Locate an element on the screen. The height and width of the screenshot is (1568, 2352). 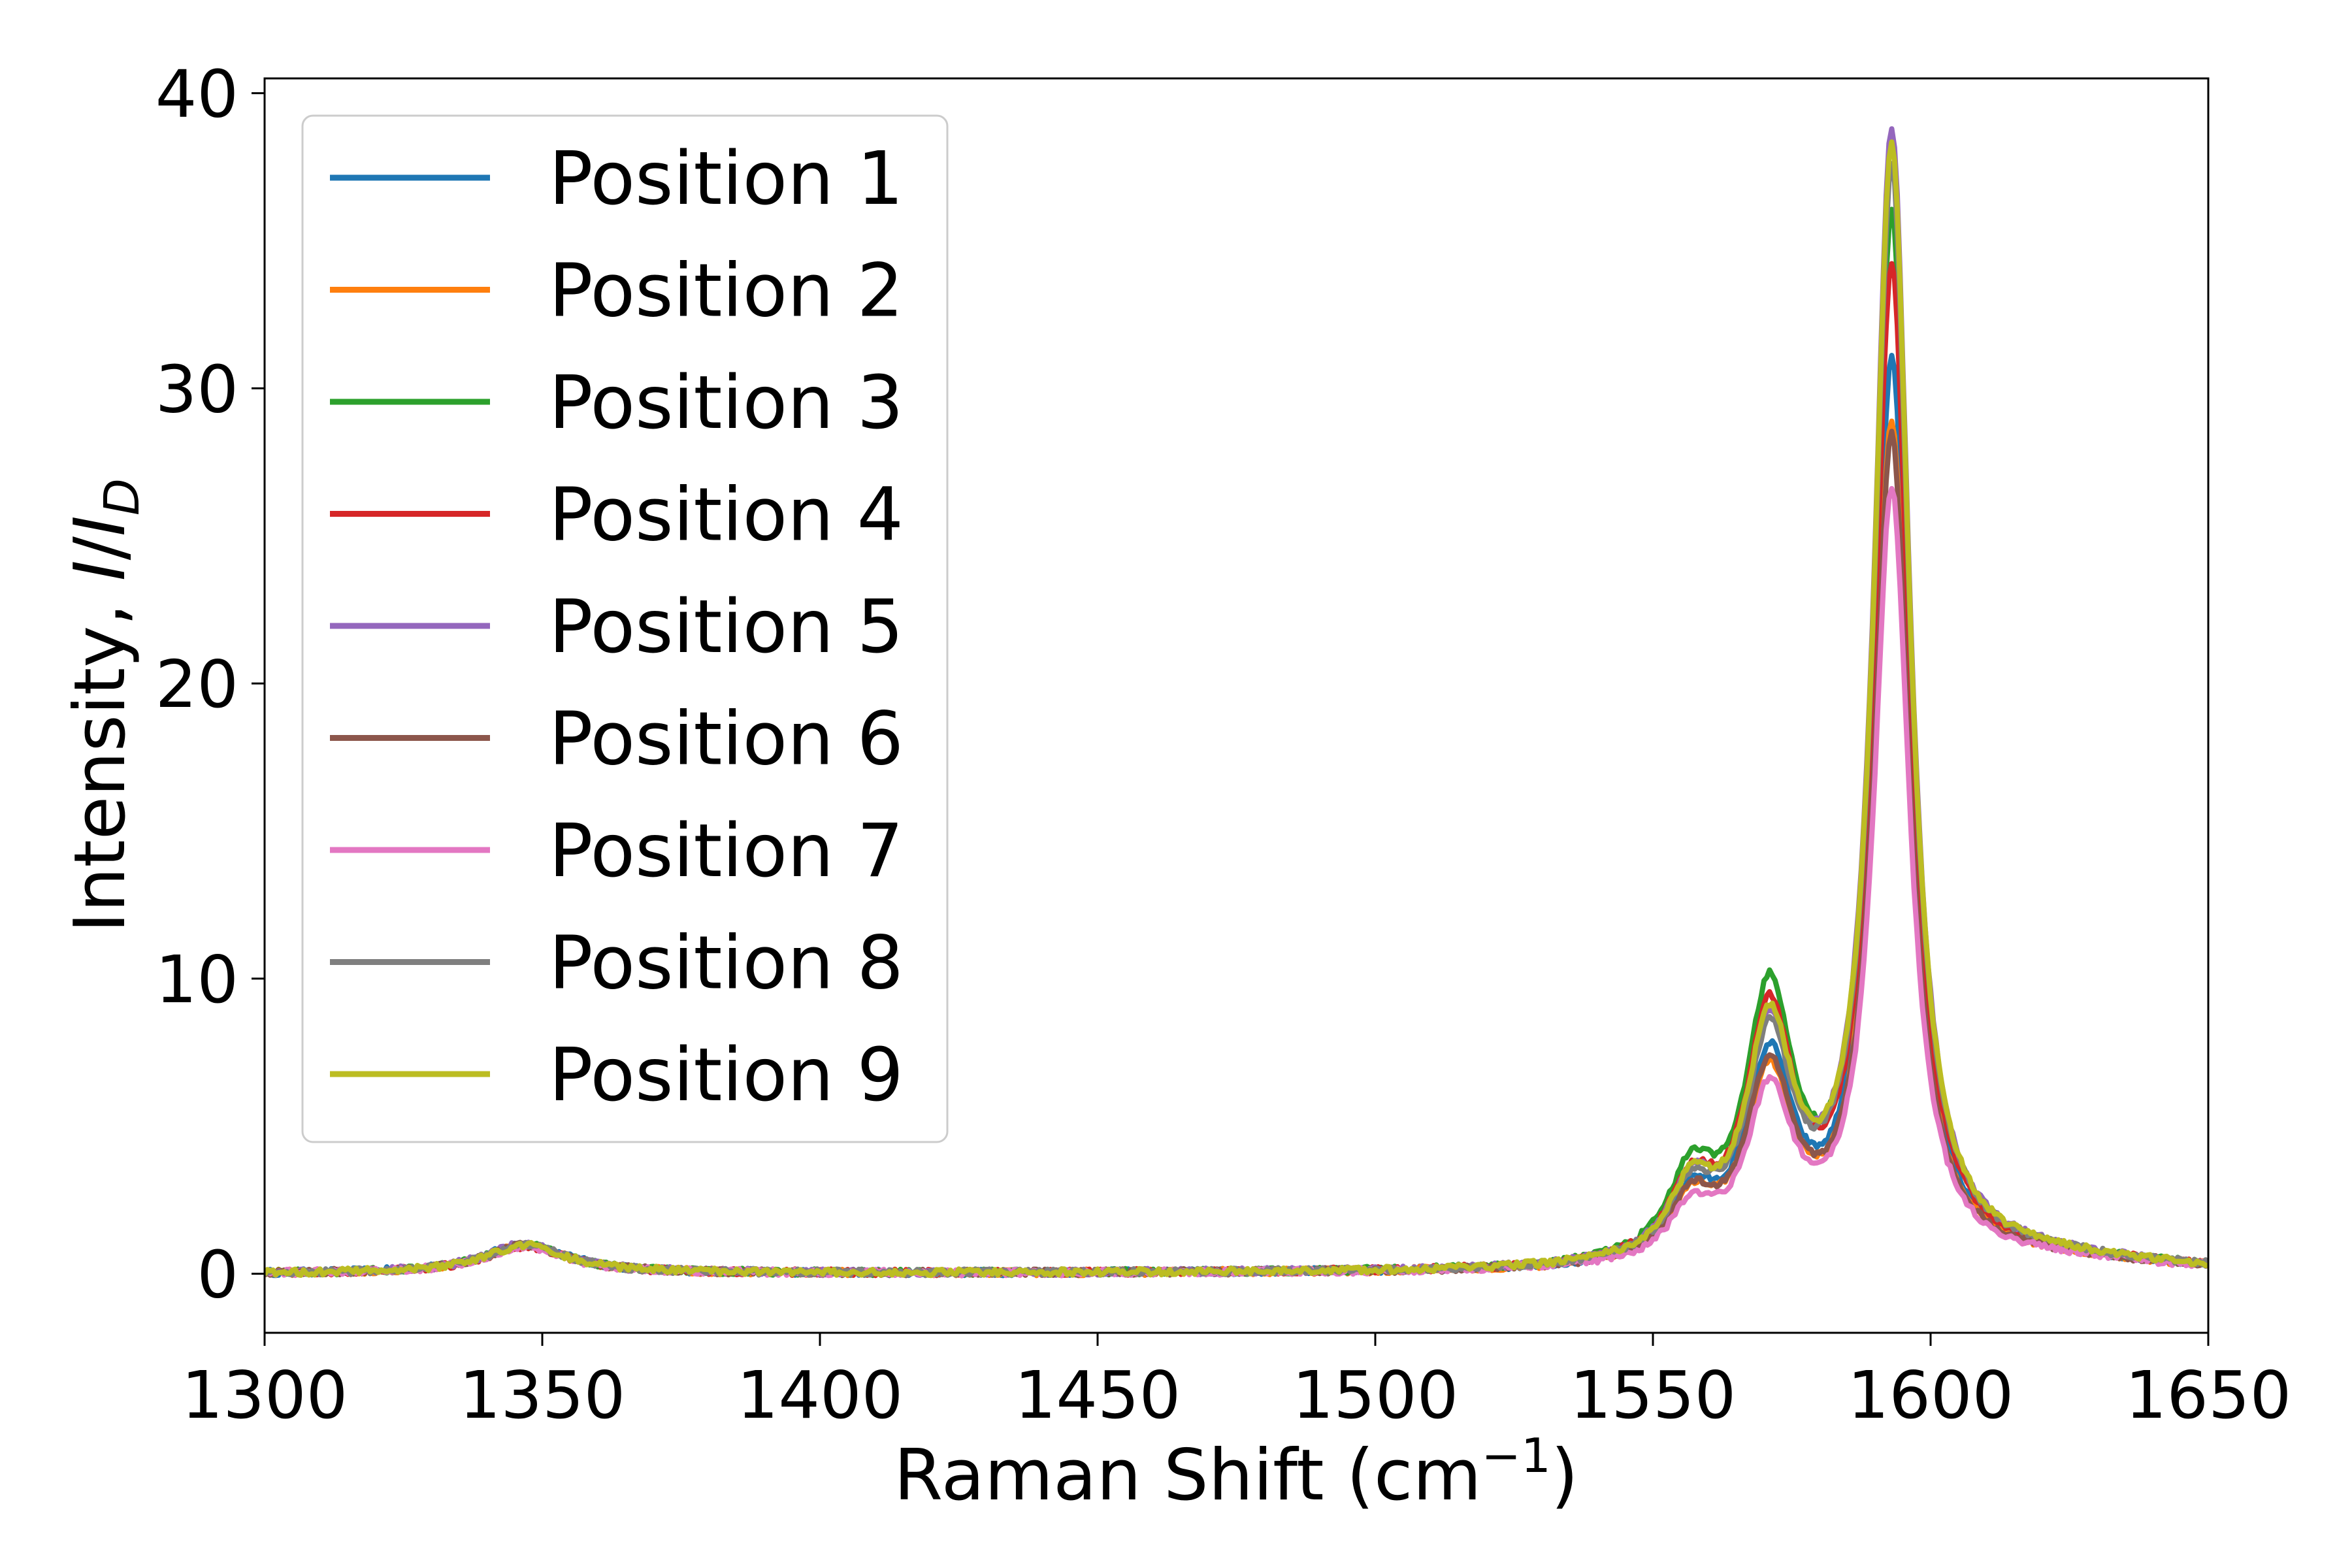
x-tick-label: 1400 is located at coordinates (820, 1395).